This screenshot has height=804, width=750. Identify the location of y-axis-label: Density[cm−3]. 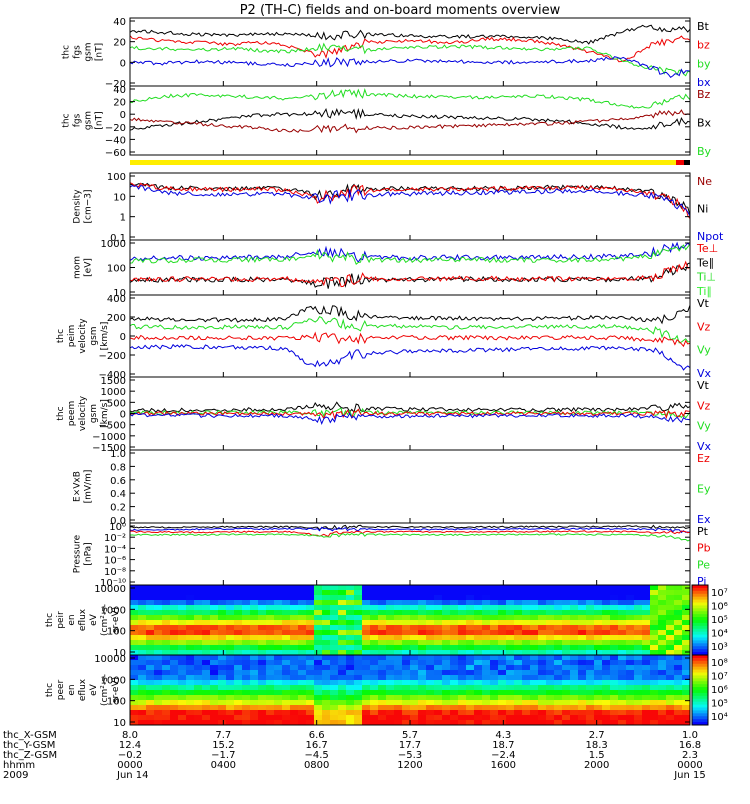
(83, 206).